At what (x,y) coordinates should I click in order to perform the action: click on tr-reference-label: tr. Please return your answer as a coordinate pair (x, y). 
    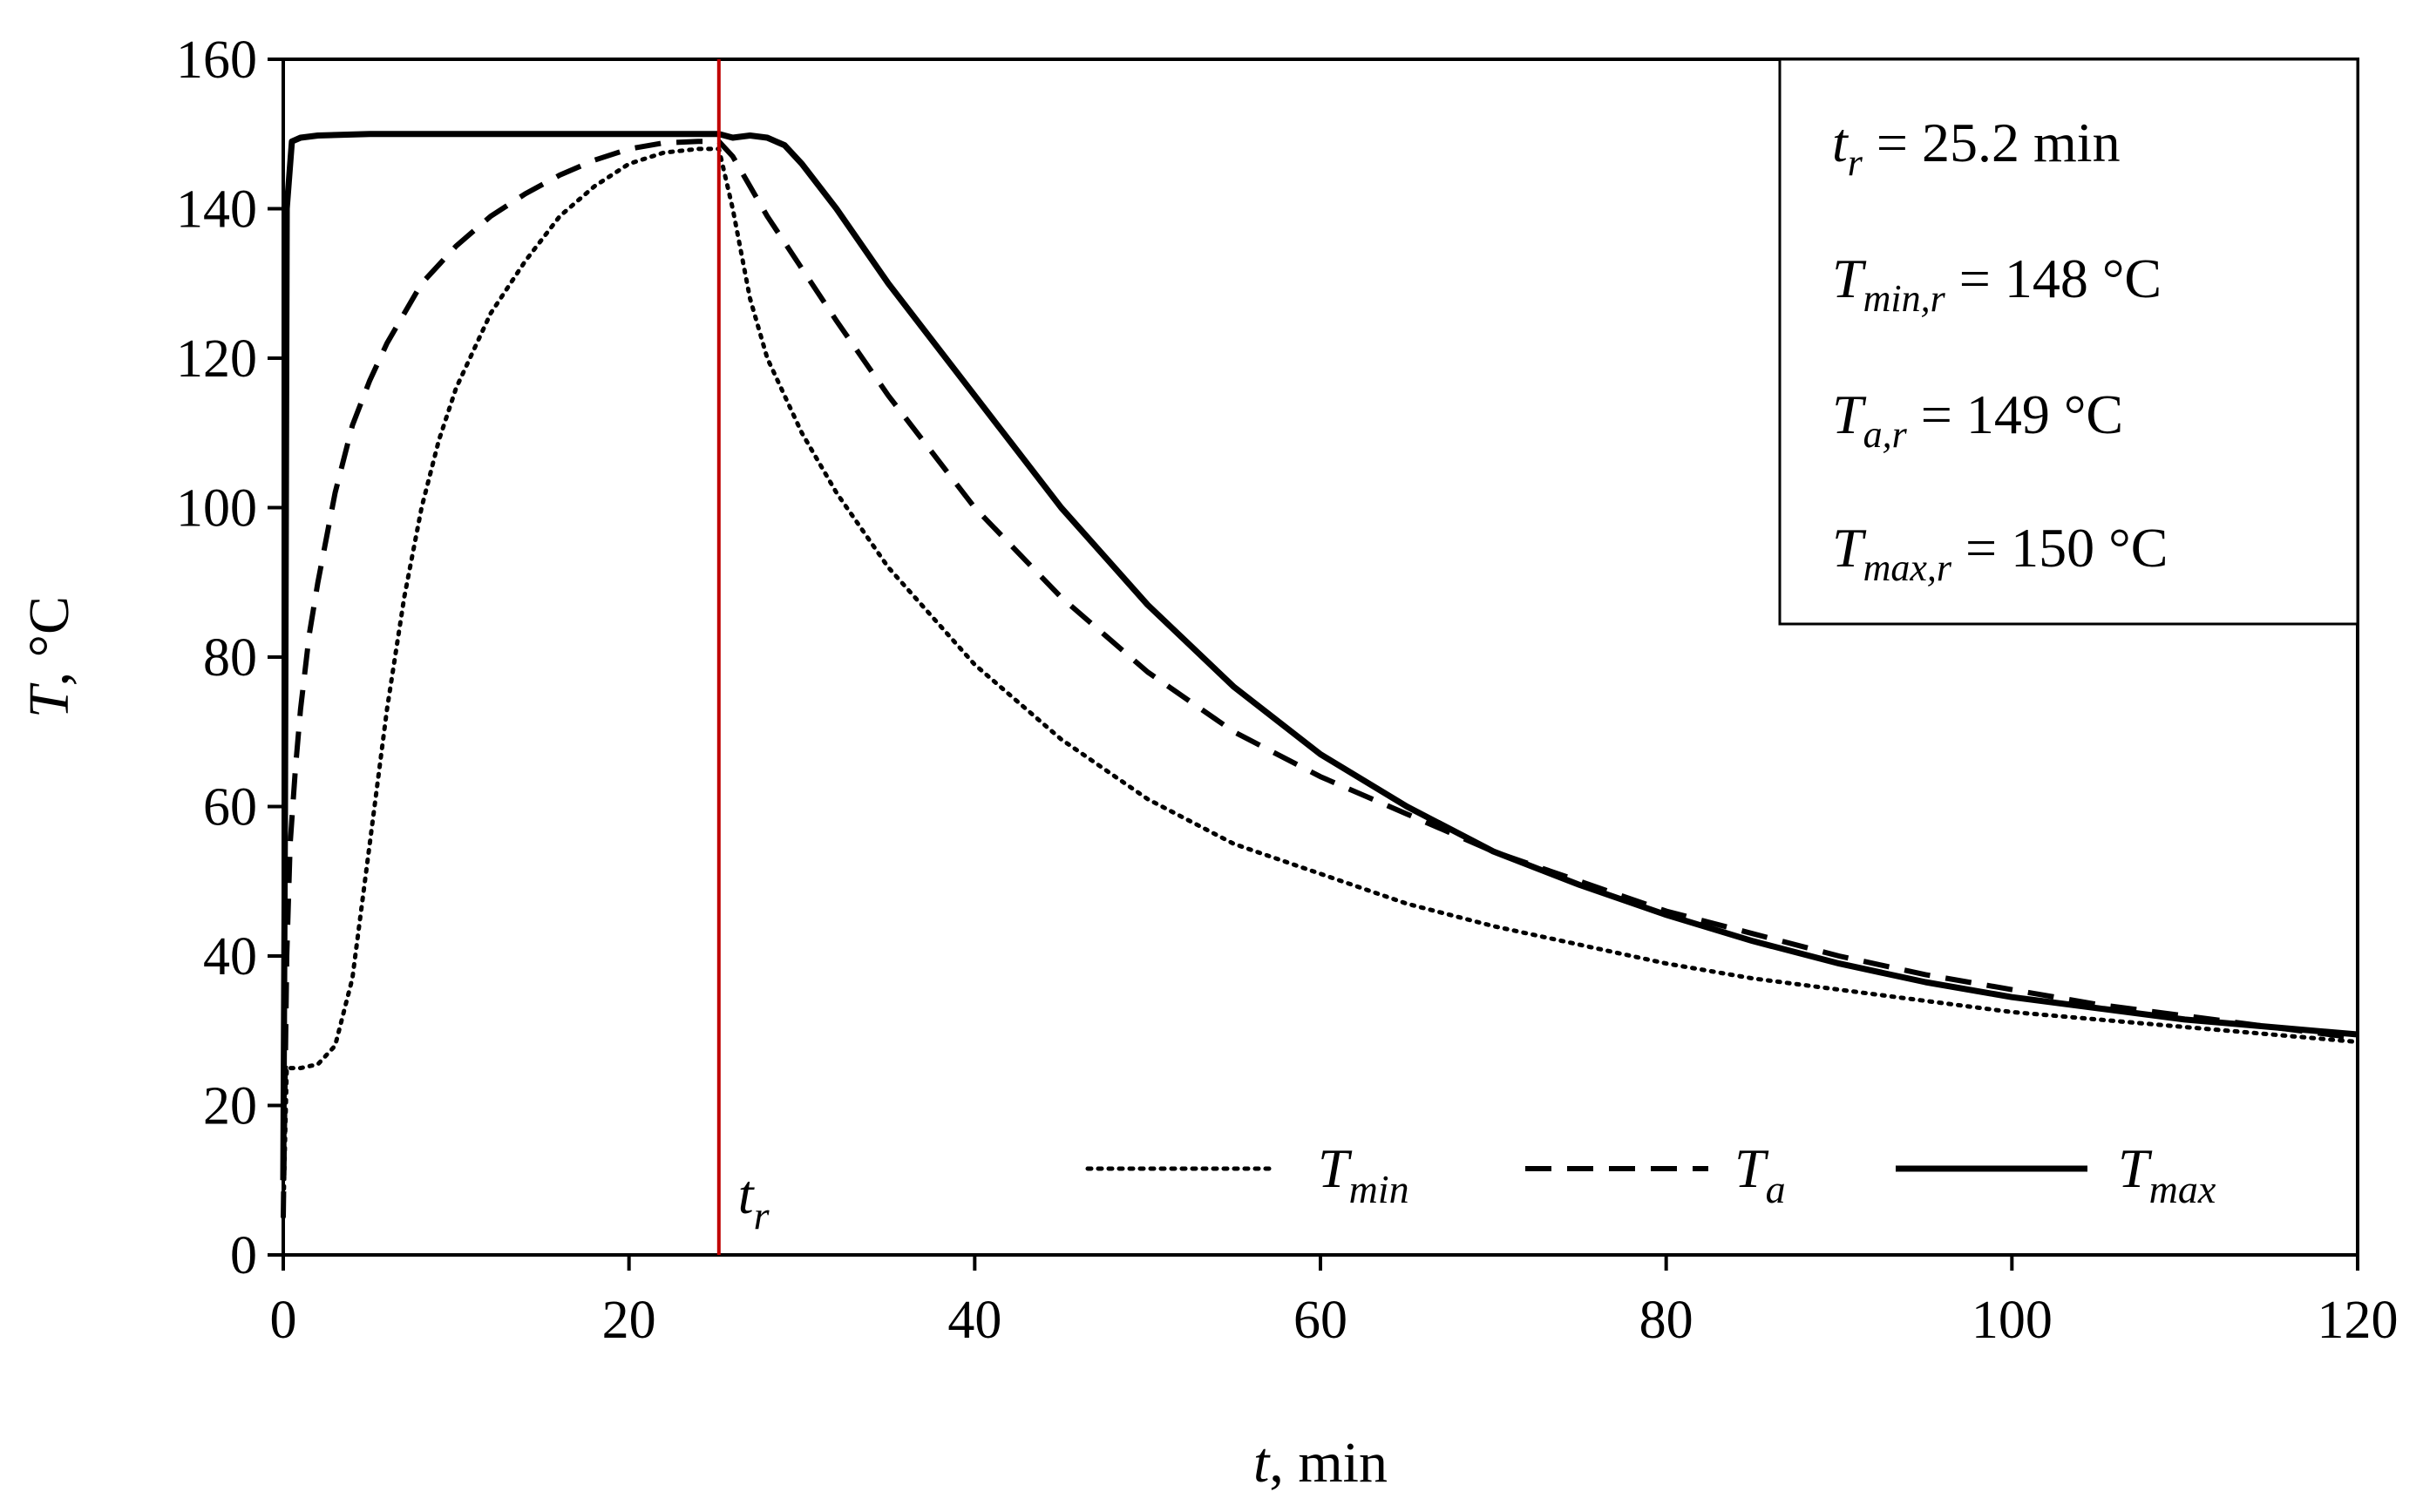
    Looking at the image, I should click on (754, 1200).